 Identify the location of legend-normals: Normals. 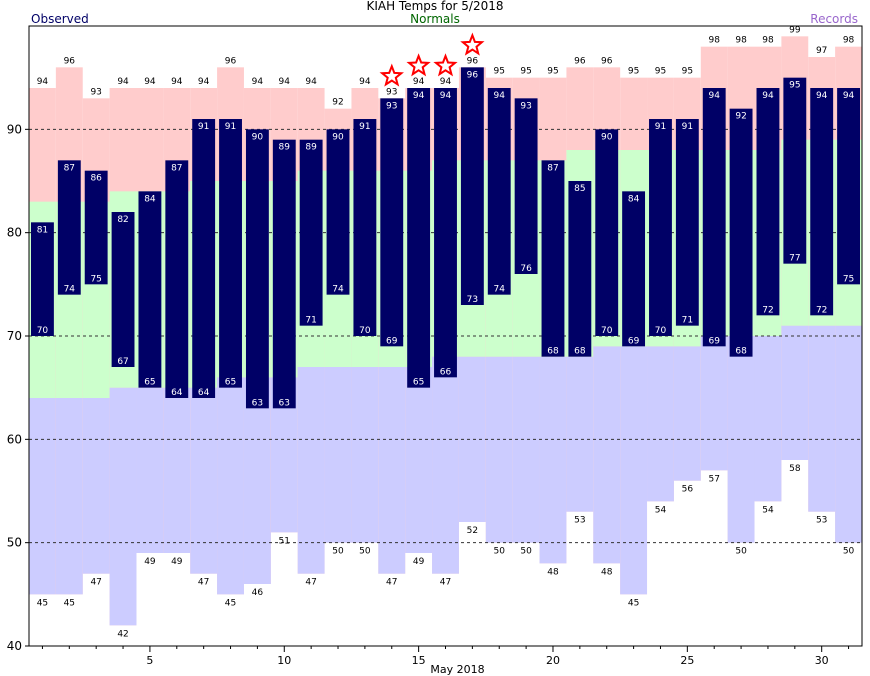
(435, 19).